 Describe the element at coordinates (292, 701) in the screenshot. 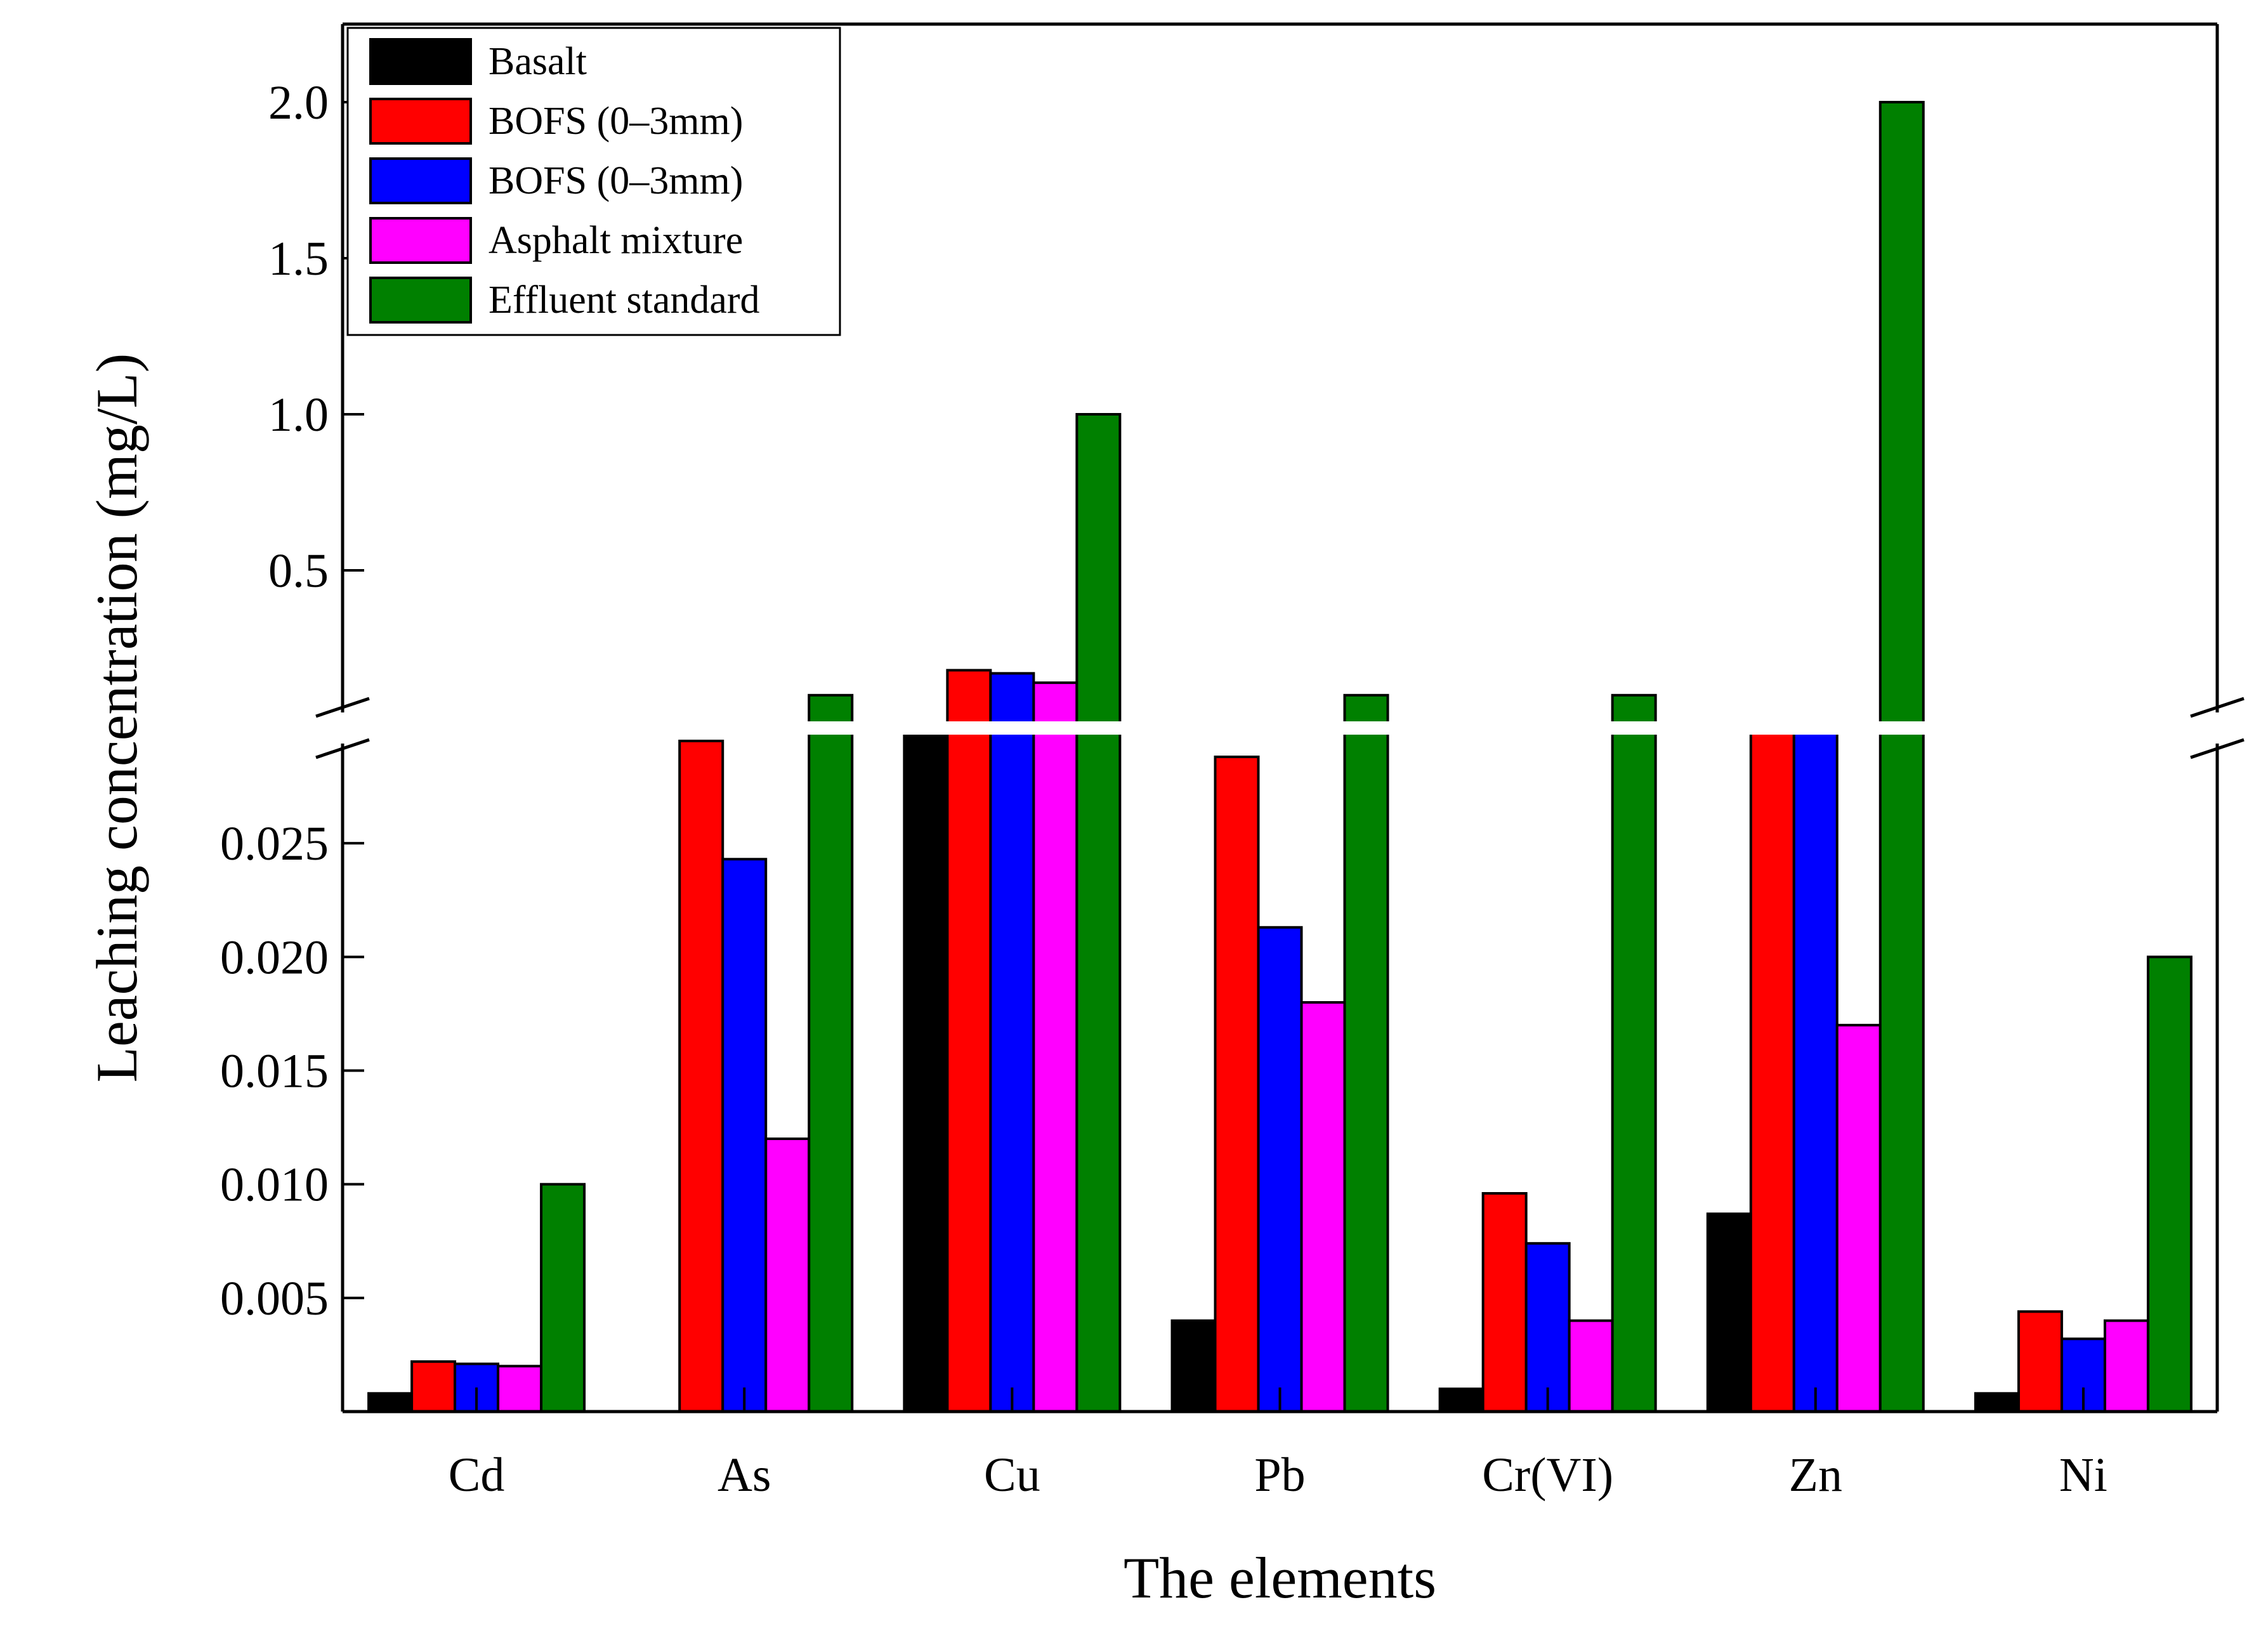

I see `ticks-group: 0.005 0.010 0.015 0.020 0.025 0.5 1.0 1.5 2.0` at that location.